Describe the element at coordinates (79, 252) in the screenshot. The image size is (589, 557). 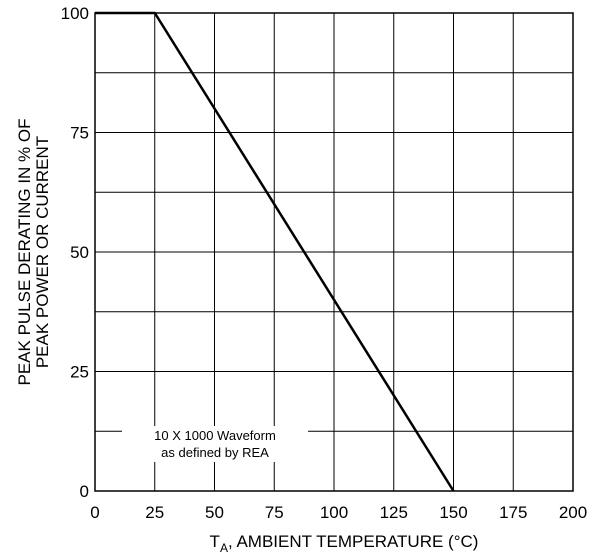
I see `y-tick-label: 50` at that location.